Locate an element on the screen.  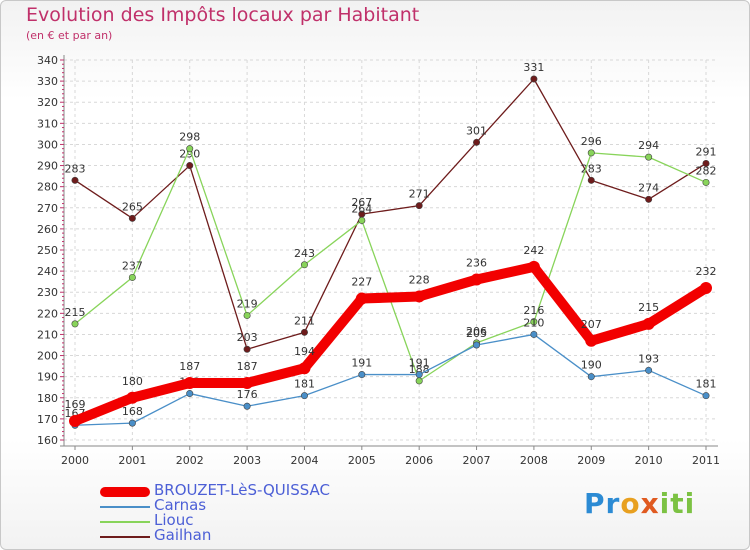
y-tick-label-180: 180 is located at coordinates (47, 398).